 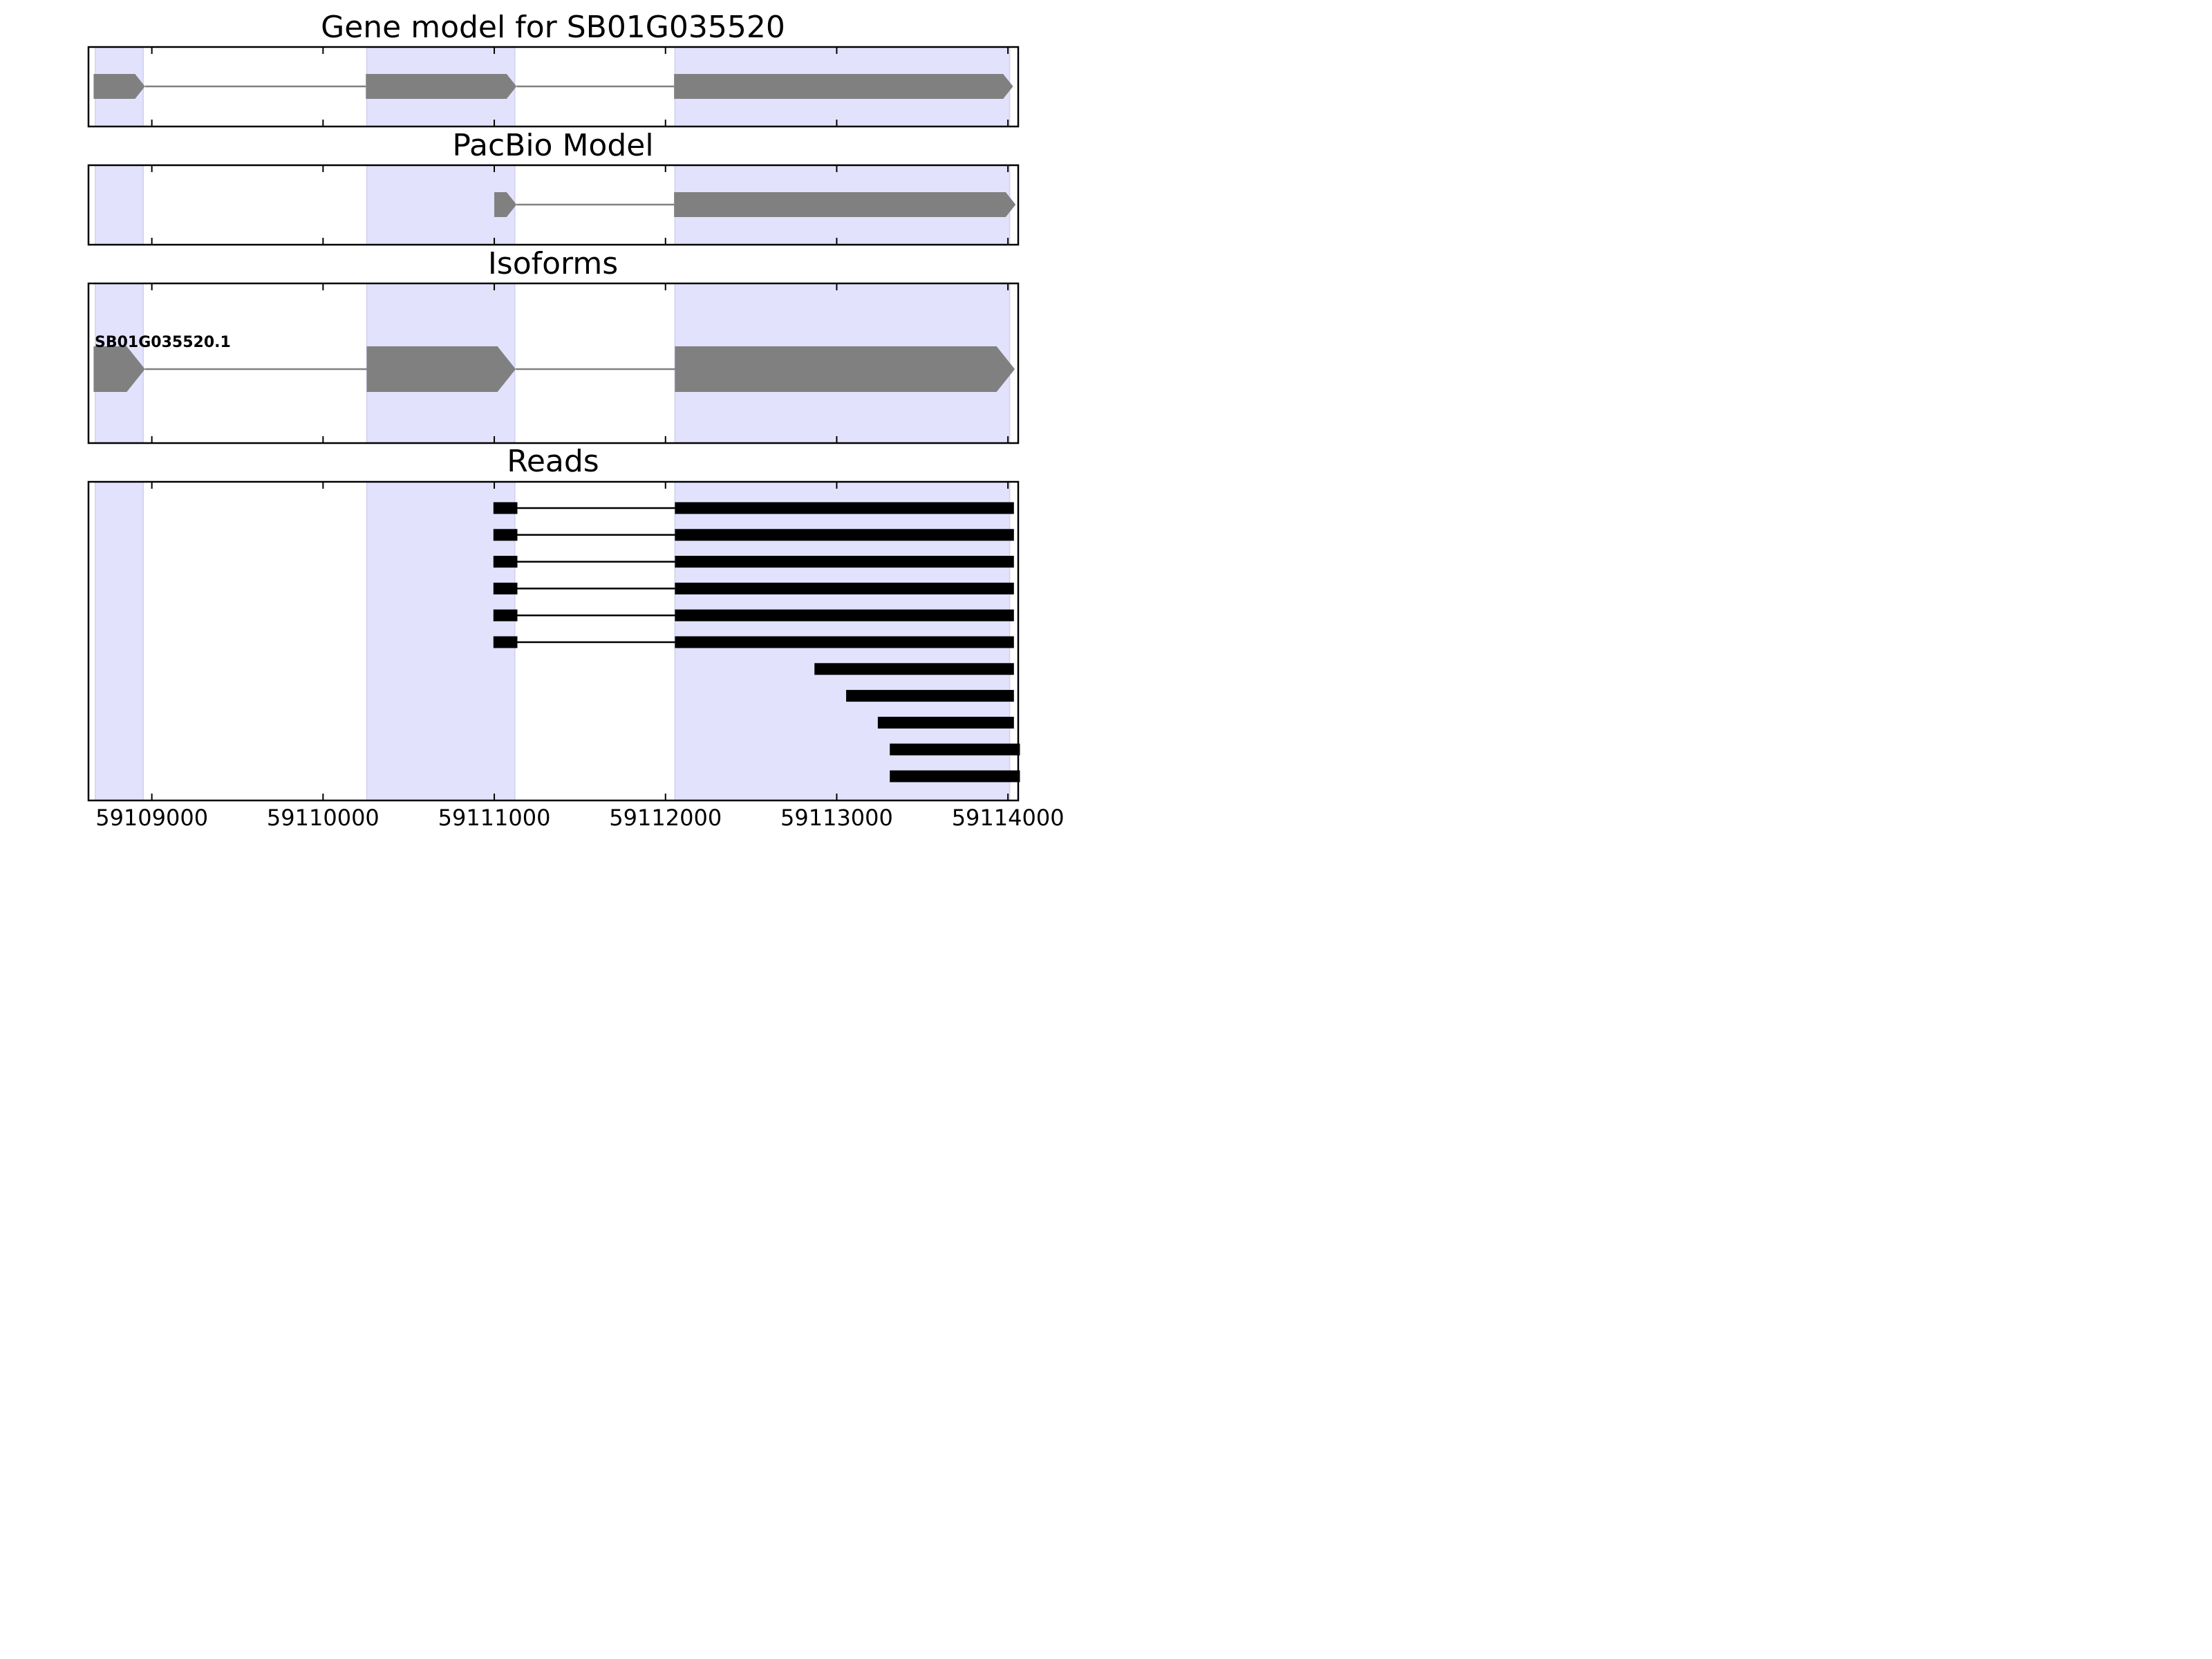 What do you see at coordinates (151, 817) in the screenshot?
I see `x-tick-label: 59109000` at bounding box center [151, 817].